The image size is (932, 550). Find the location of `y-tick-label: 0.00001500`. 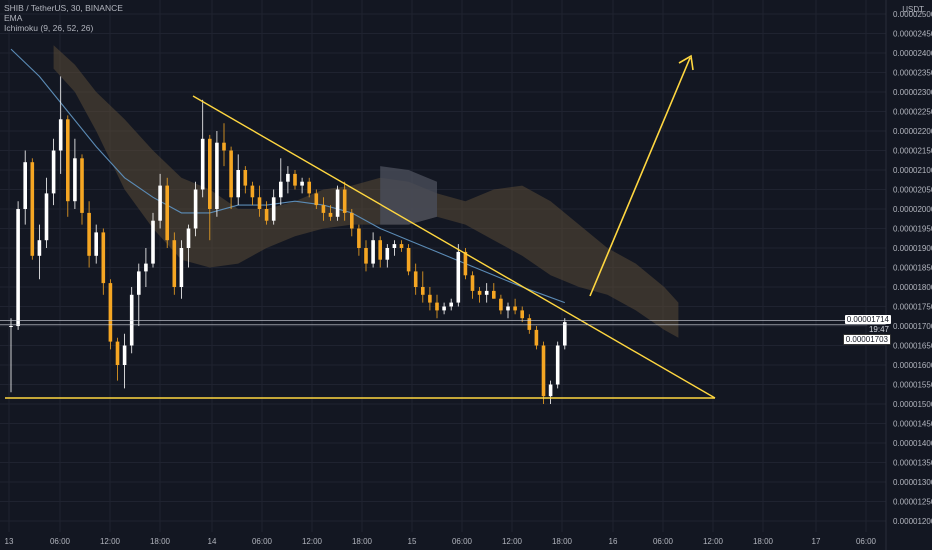

y-tick-label: 0.00001500 is located at coordinates (912, 404).